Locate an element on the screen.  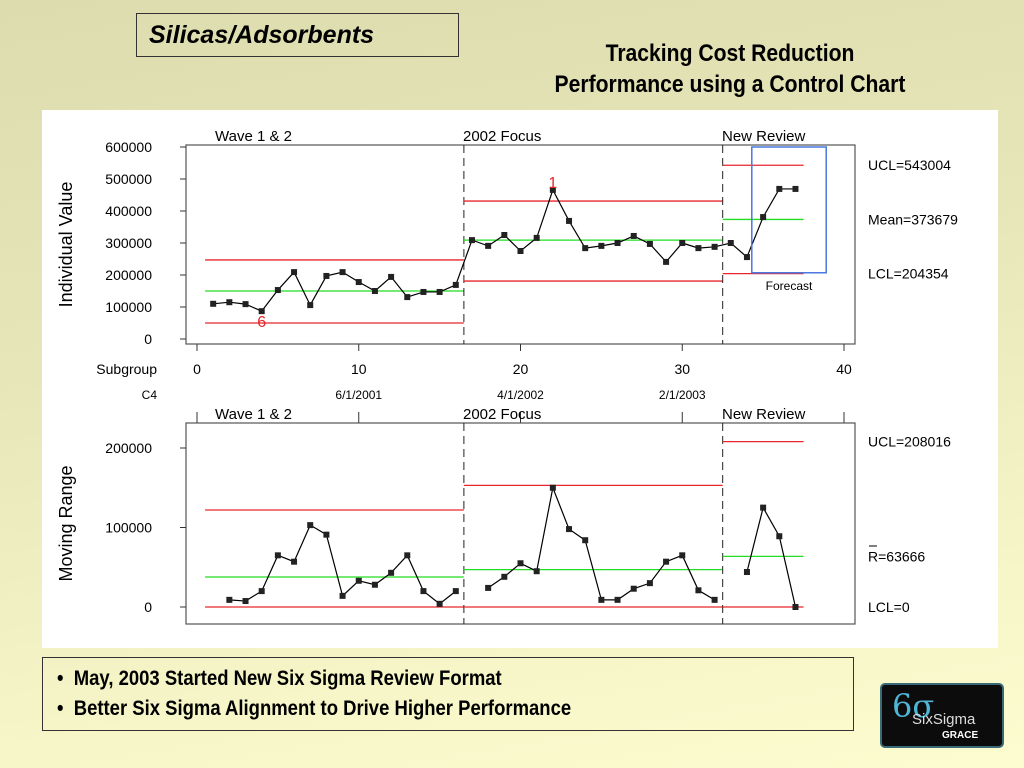
x-axis-title: Subgroup is located at coordinates (126, 369).